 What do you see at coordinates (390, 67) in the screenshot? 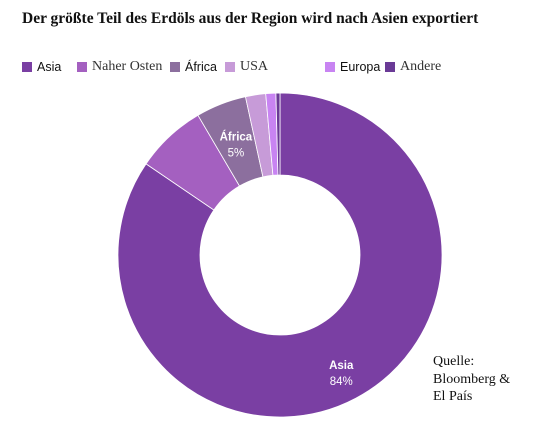
I see `legend-swatch-andere` at bounding box center [390, 67].